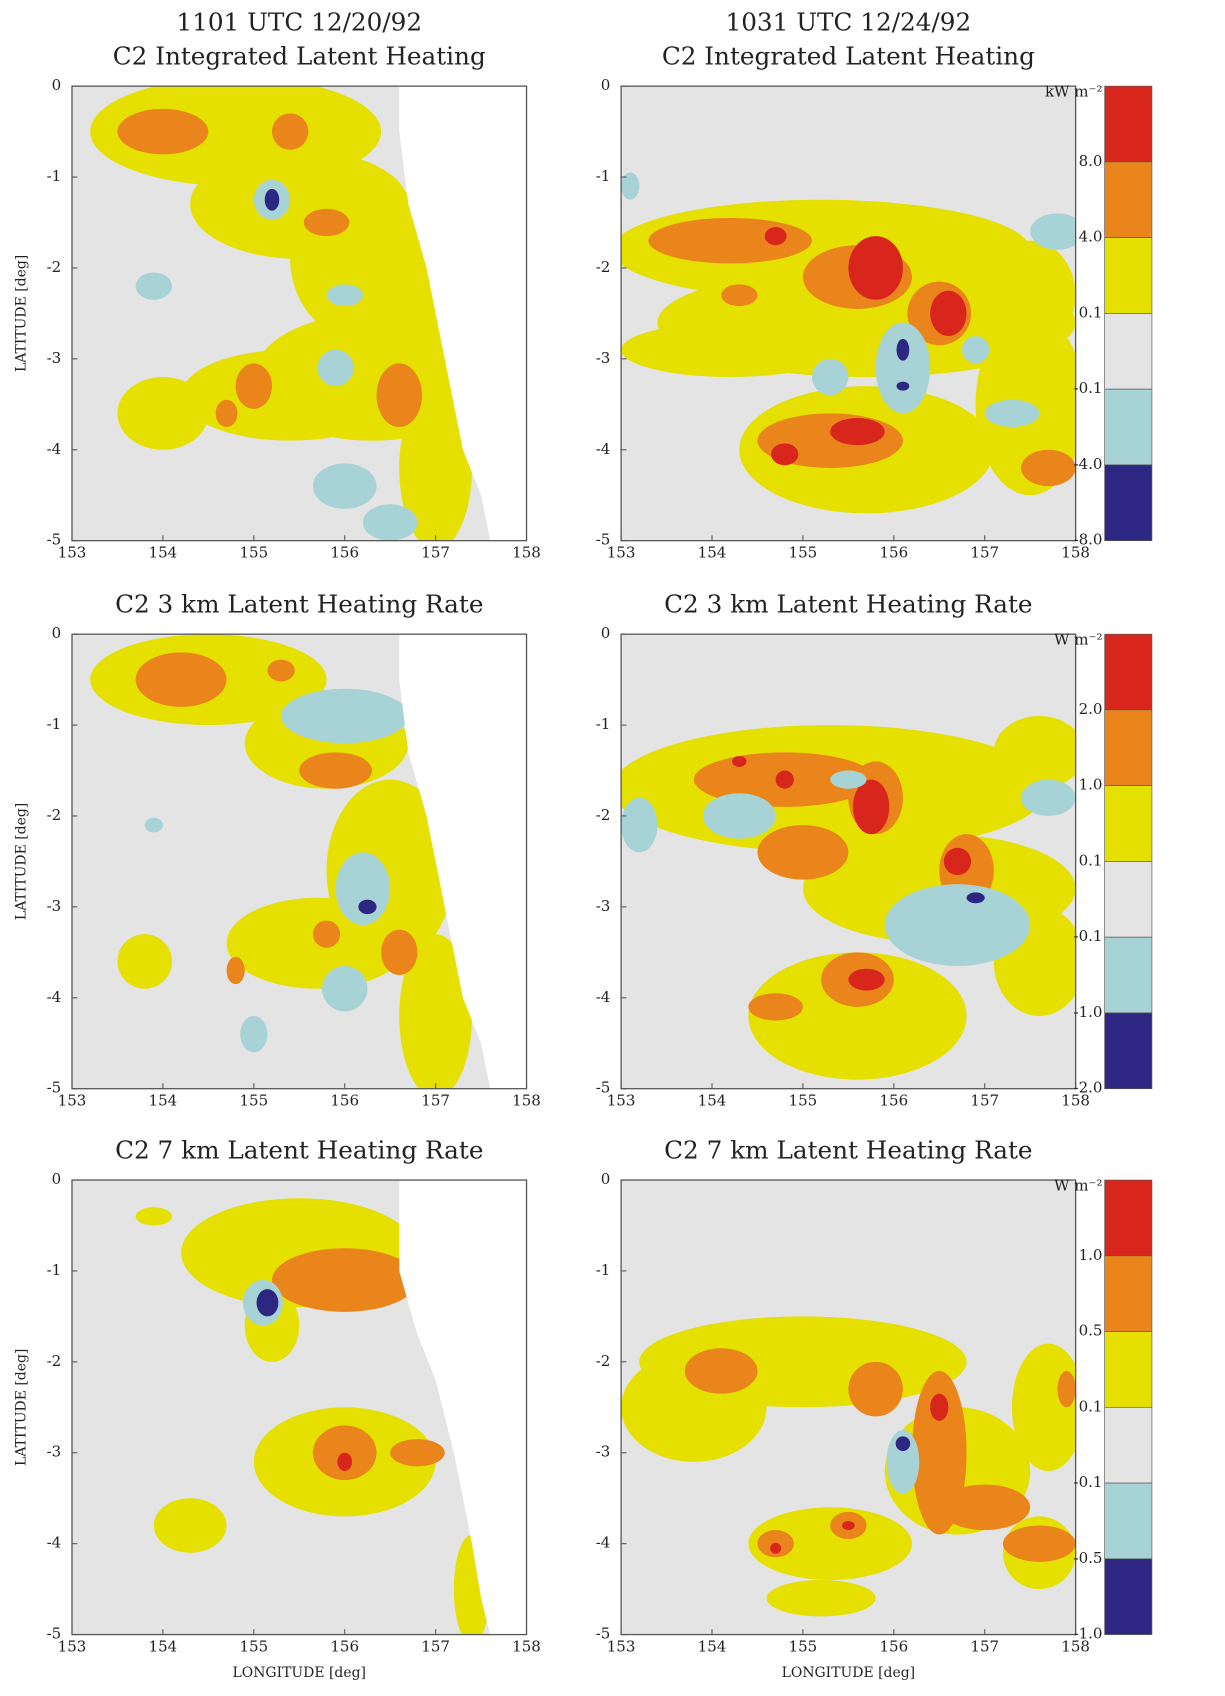  What do you see at coordinates (1078, 1185) in the screenshot?
I see `colorbar-unit: W m⁻²` at bounding box center [1078, 1185].